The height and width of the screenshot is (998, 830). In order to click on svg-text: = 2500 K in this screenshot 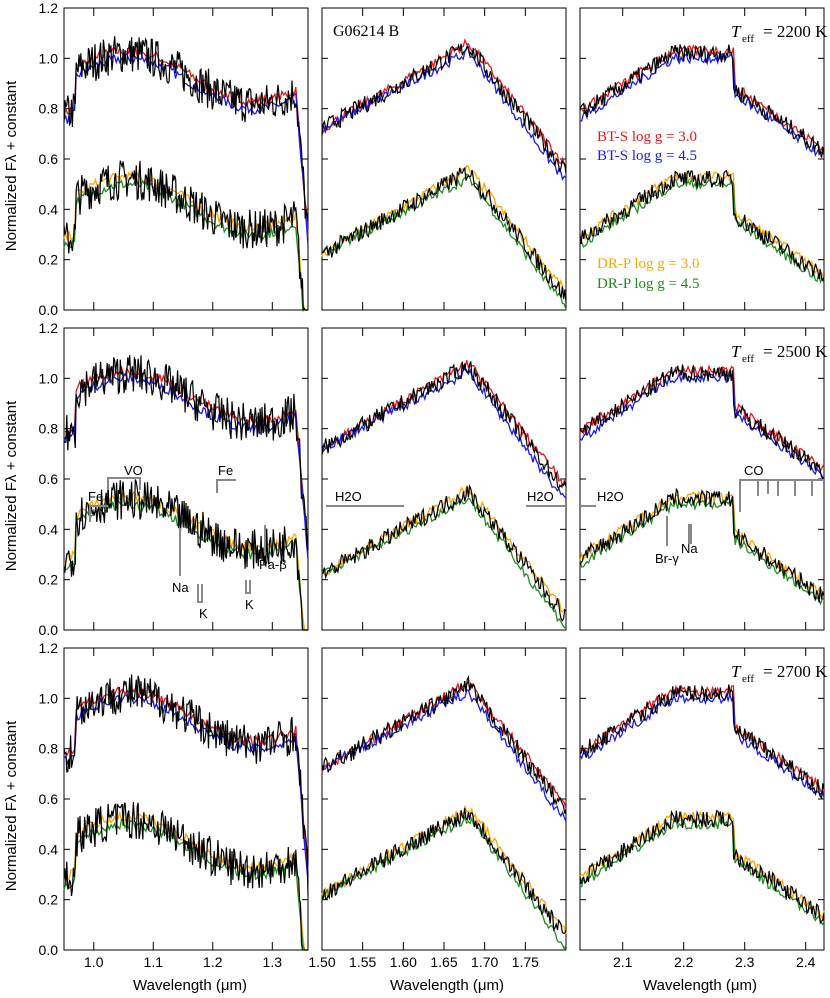, I will do `click(795, 351)`.